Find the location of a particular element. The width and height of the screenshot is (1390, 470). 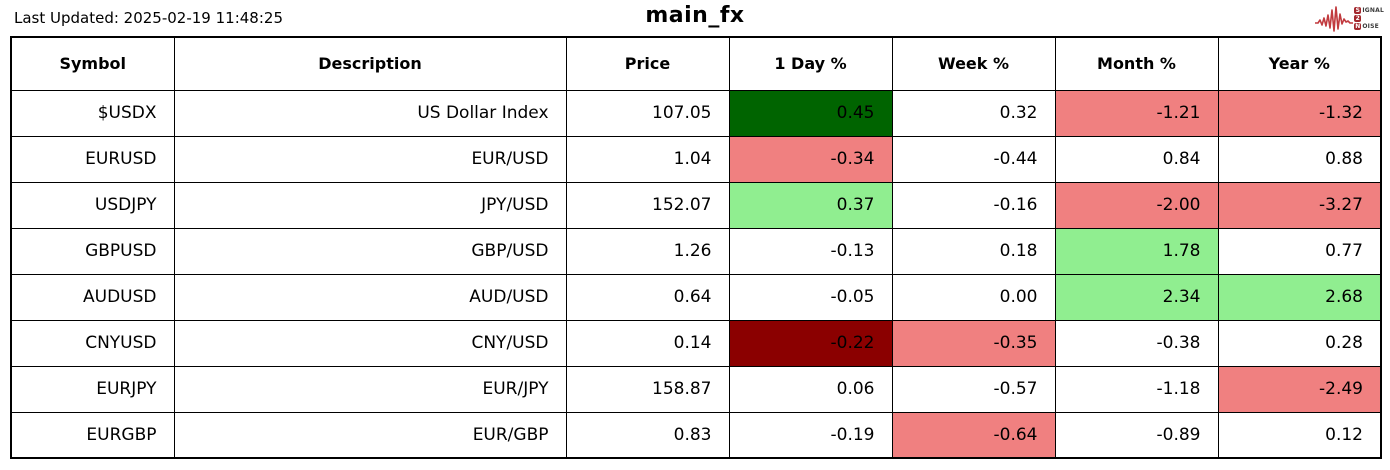

table-row: AUDUSD AUD/USD 0.64 -0.05 0.00 2.34 2.68 is located at coordinates (696, 297).